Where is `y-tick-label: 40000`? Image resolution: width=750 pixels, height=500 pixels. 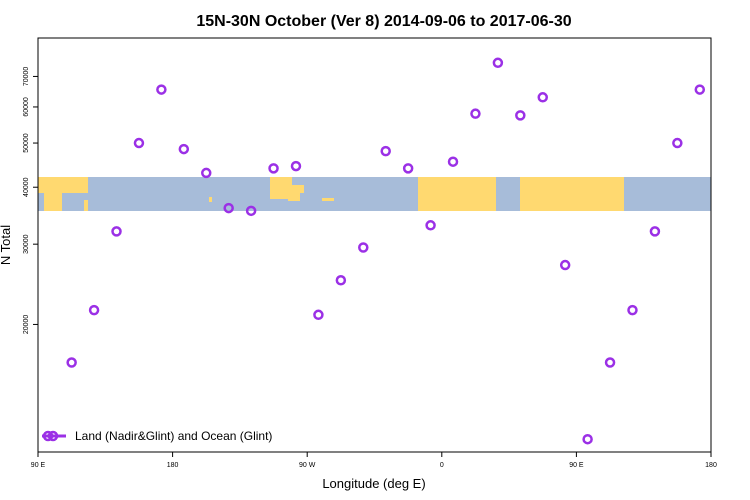 y-tick-label: 40000 is located at coordinates (26, 187).